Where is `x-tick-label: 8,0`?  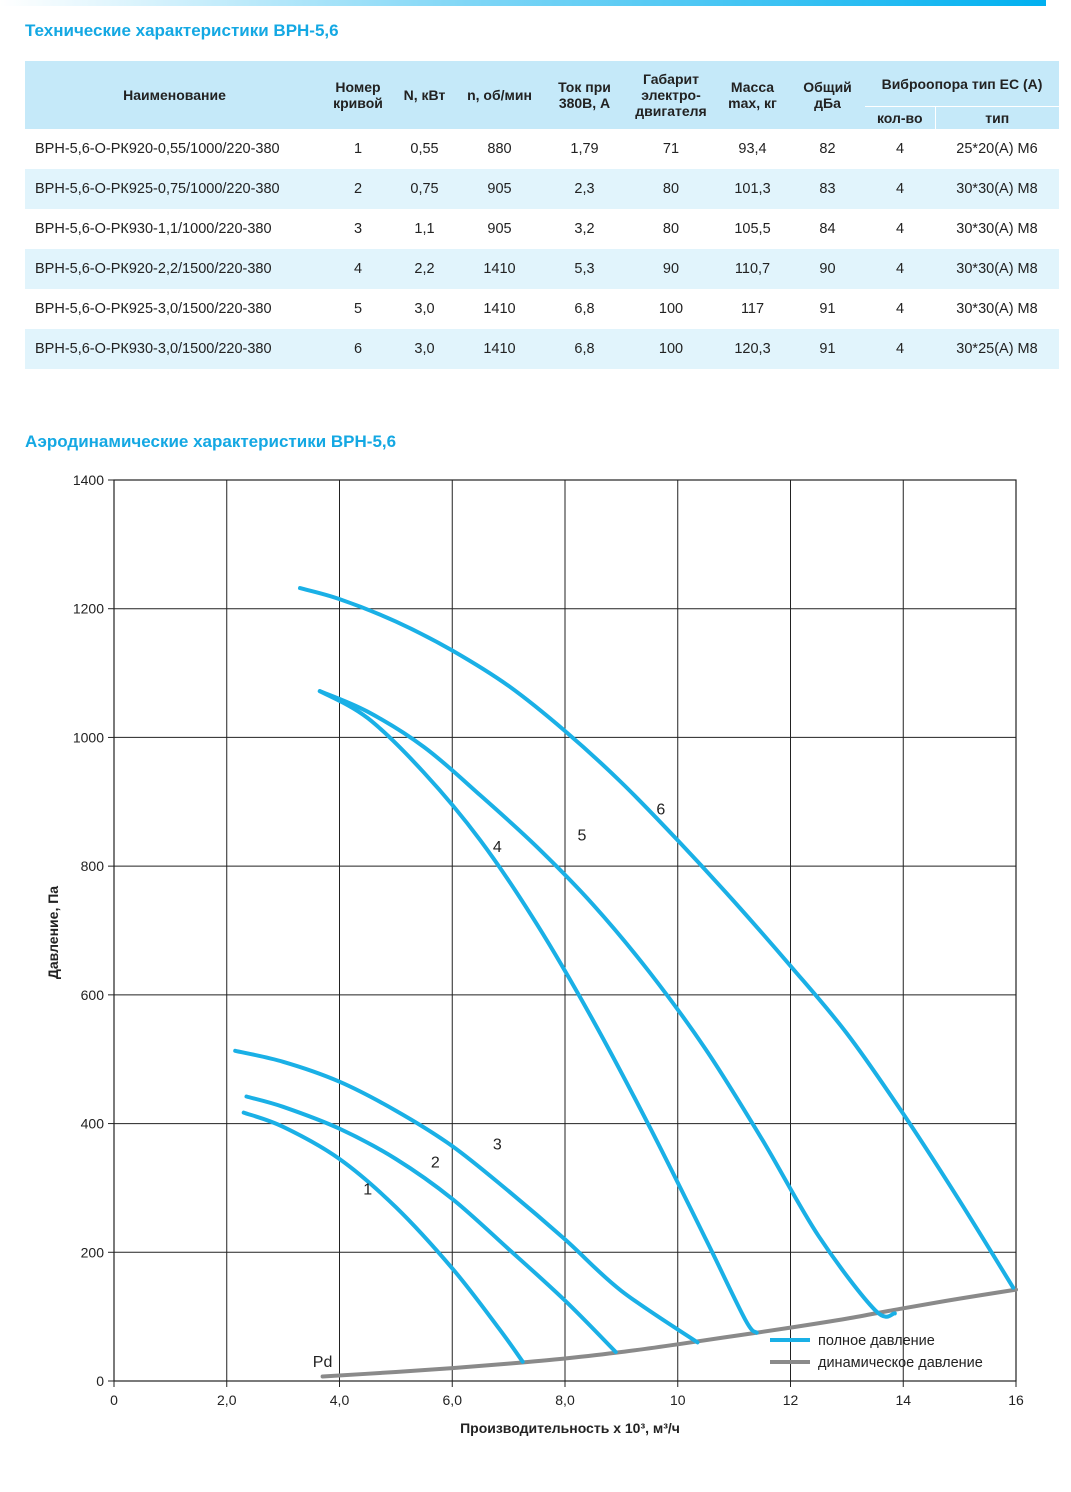
x-tick-label: 8,0 is located at coordinates (565, 1400).